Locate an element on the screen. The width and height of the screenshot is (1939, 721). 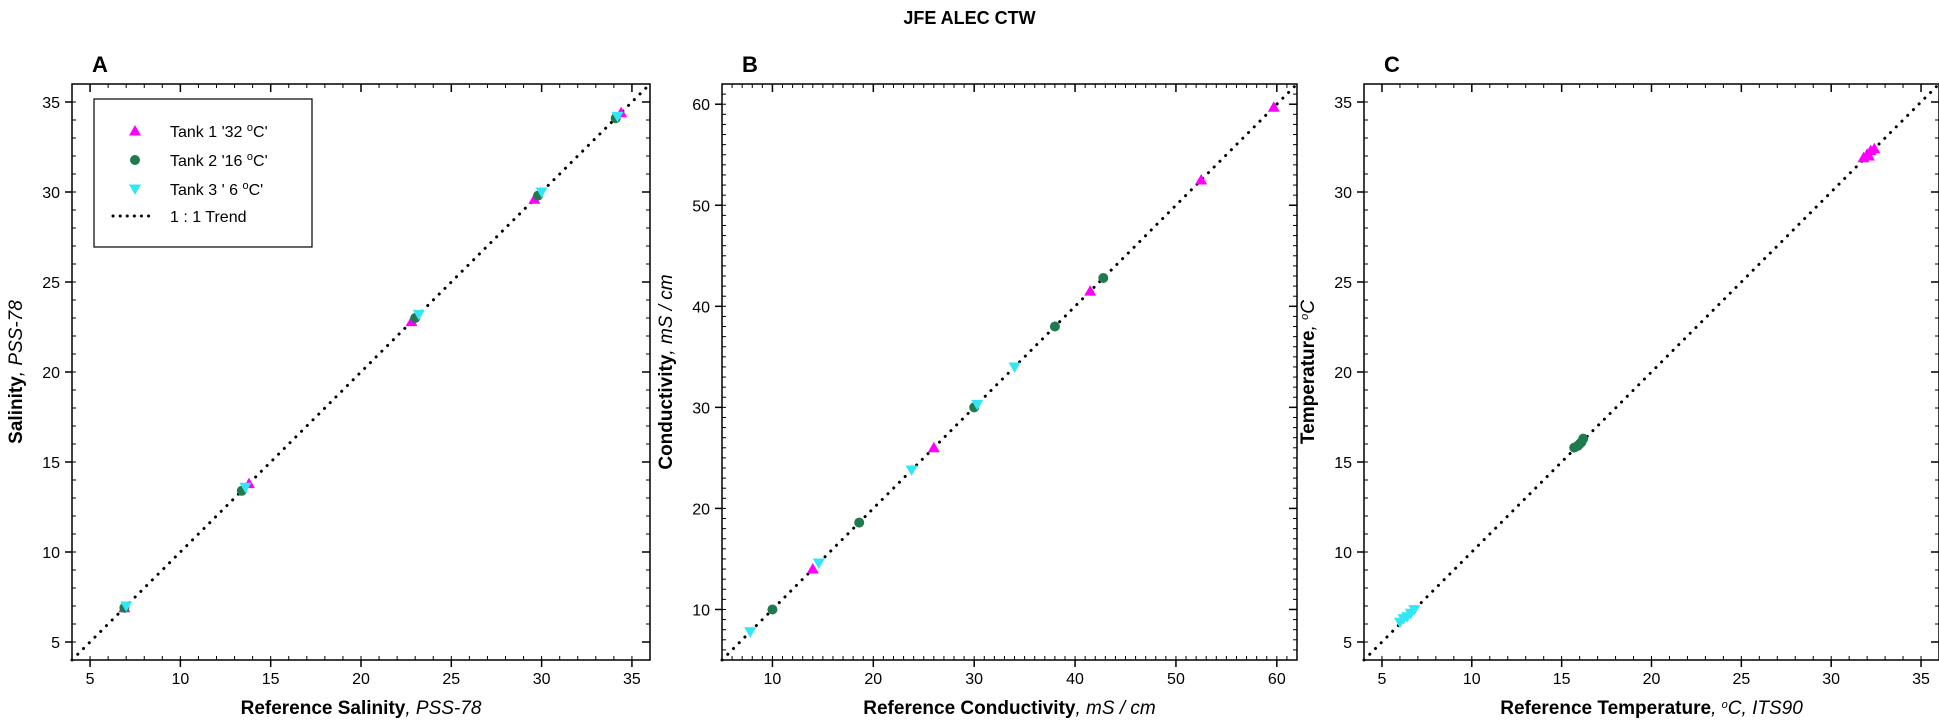
x-axis-label: Reference Conductivity, mS / cm is located at coordinates (1009, 708).